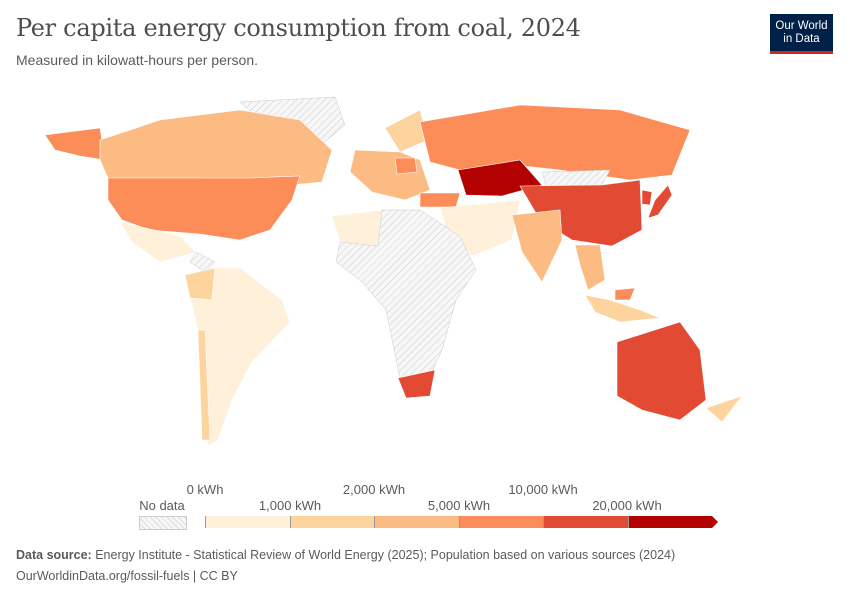  I want to click on legend-tick: 0 kWh, so click(205, 489).